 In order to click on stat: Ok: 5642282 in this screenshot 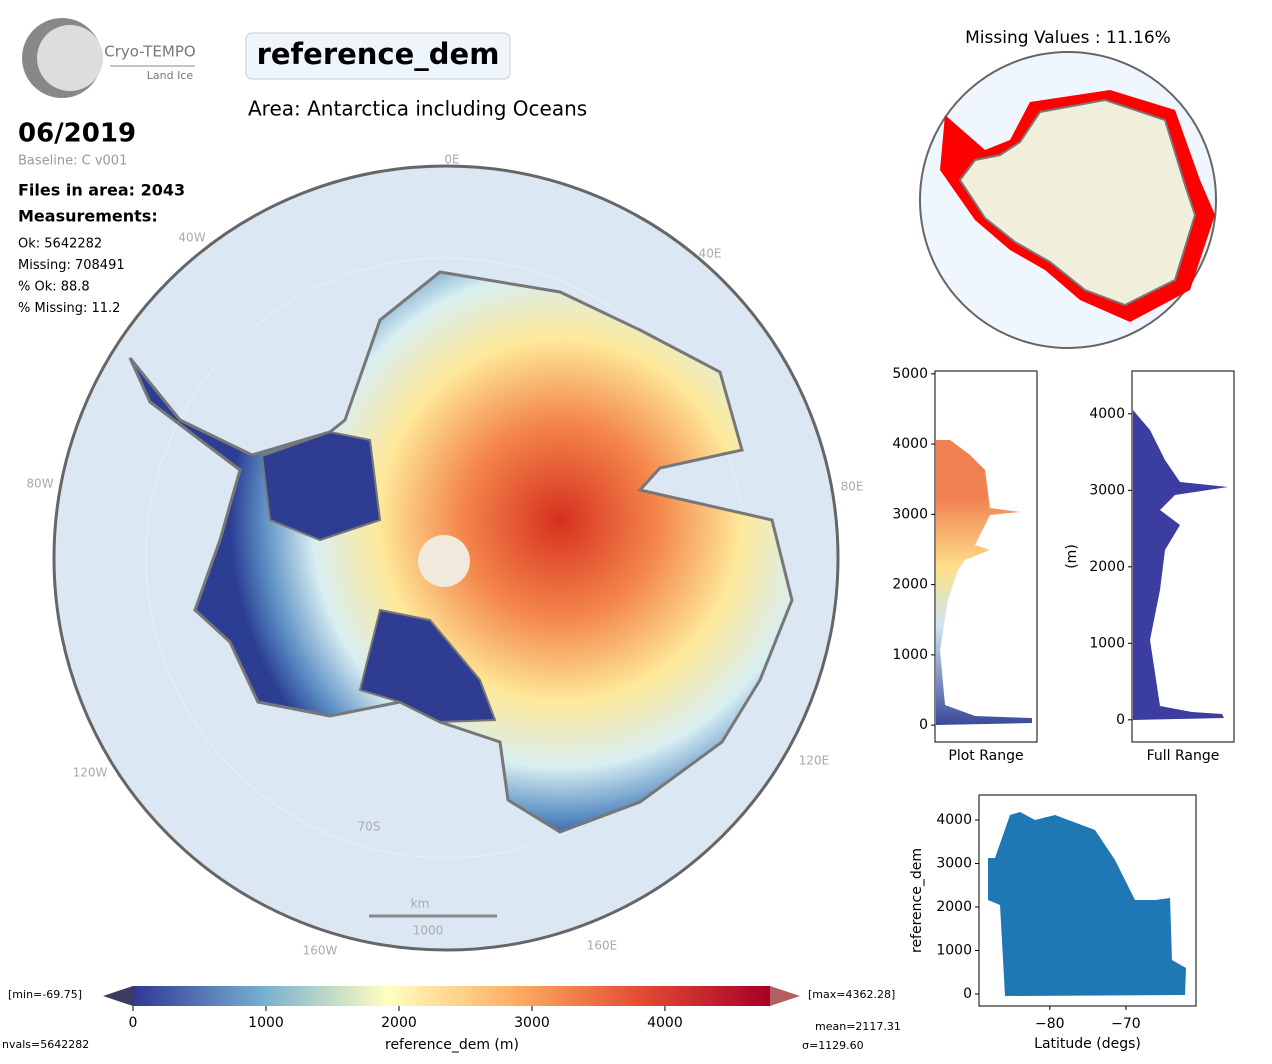, I will do `click(60, 244)`.